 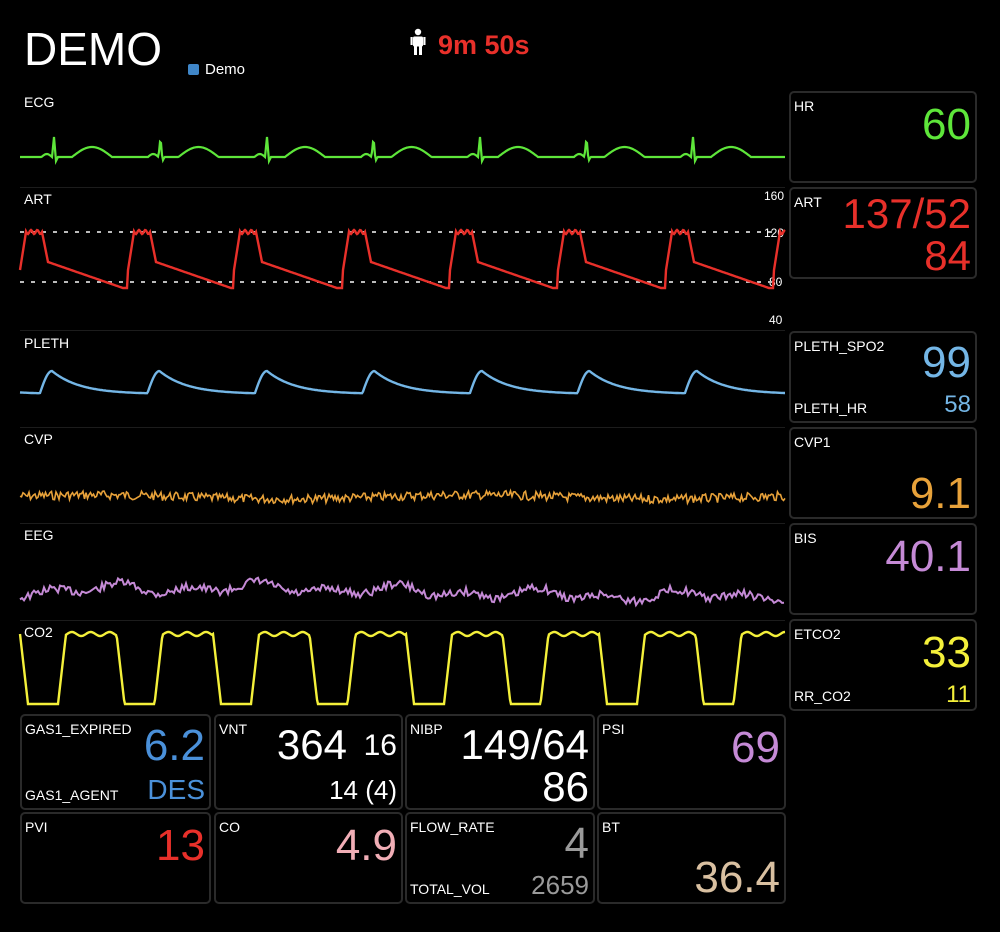 I want to click on gas-expired-label: GAS1_EXPIRED, so click(x=78, y=729).